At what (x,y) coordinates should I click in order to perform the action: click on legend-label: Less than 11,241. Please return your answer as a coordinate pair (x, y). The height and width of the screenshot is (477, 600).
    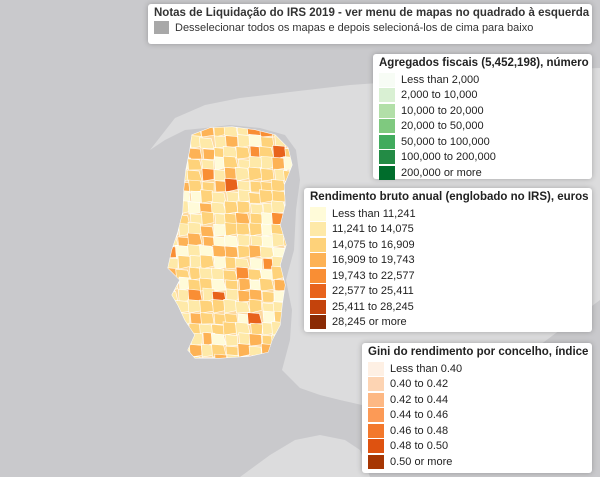
    Looking at the image, I should click on (374, 213).